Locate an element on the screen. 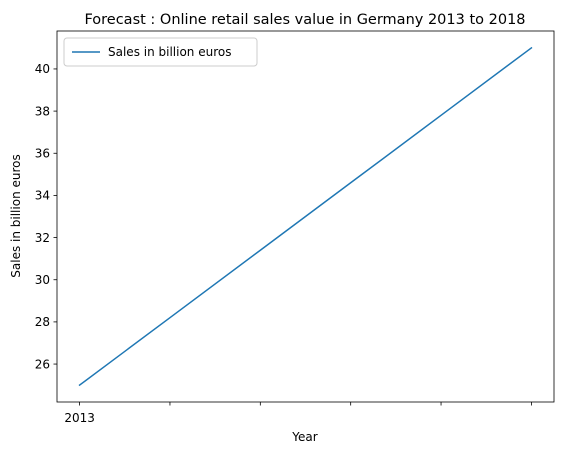 The width and height of the screenshot is (567, 455). y-tick-label: 30 is located at coordinates (42, 280).